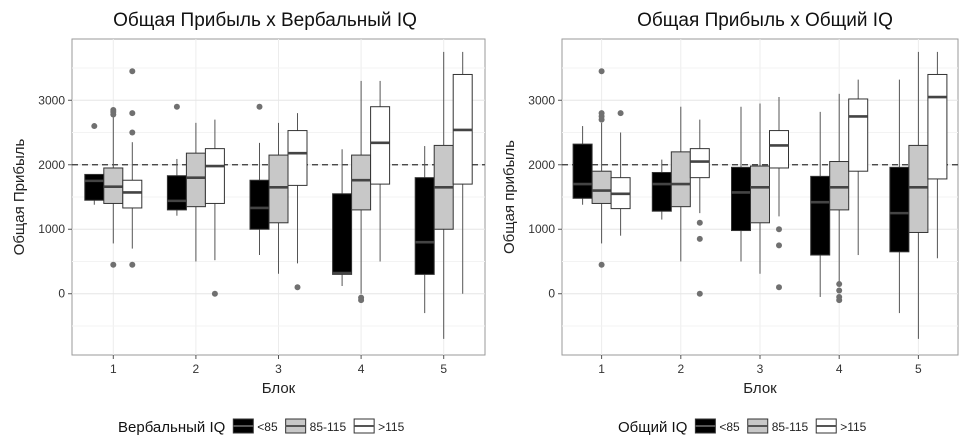 The image size is (966, 441). Describe the element at coordinates (765, 20) in the screenshot. I see `chart-title: Общая Прибыль х Общий IQ` at that location.